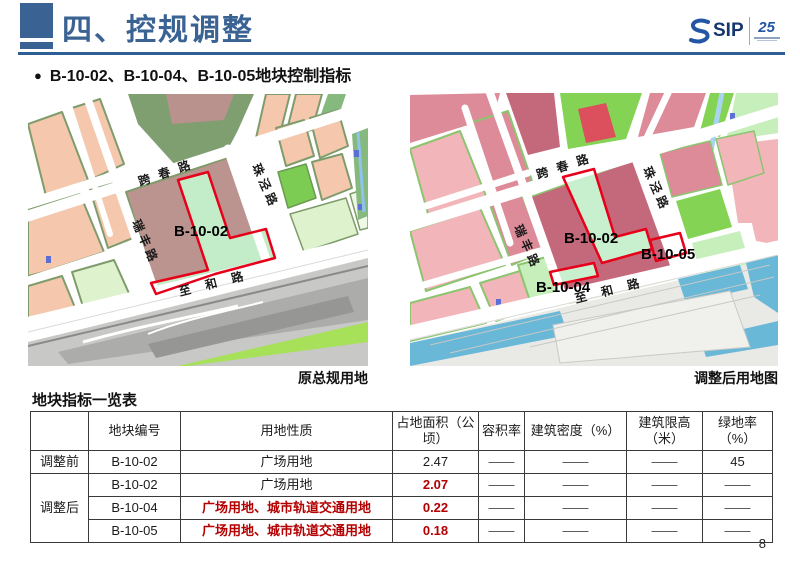 This screenshot has height=565, width=800. What do you see at coordinates (737, 431) in the screenshot?
I see `col-green: 绿地率（%）` at bounding box center [737, 431].